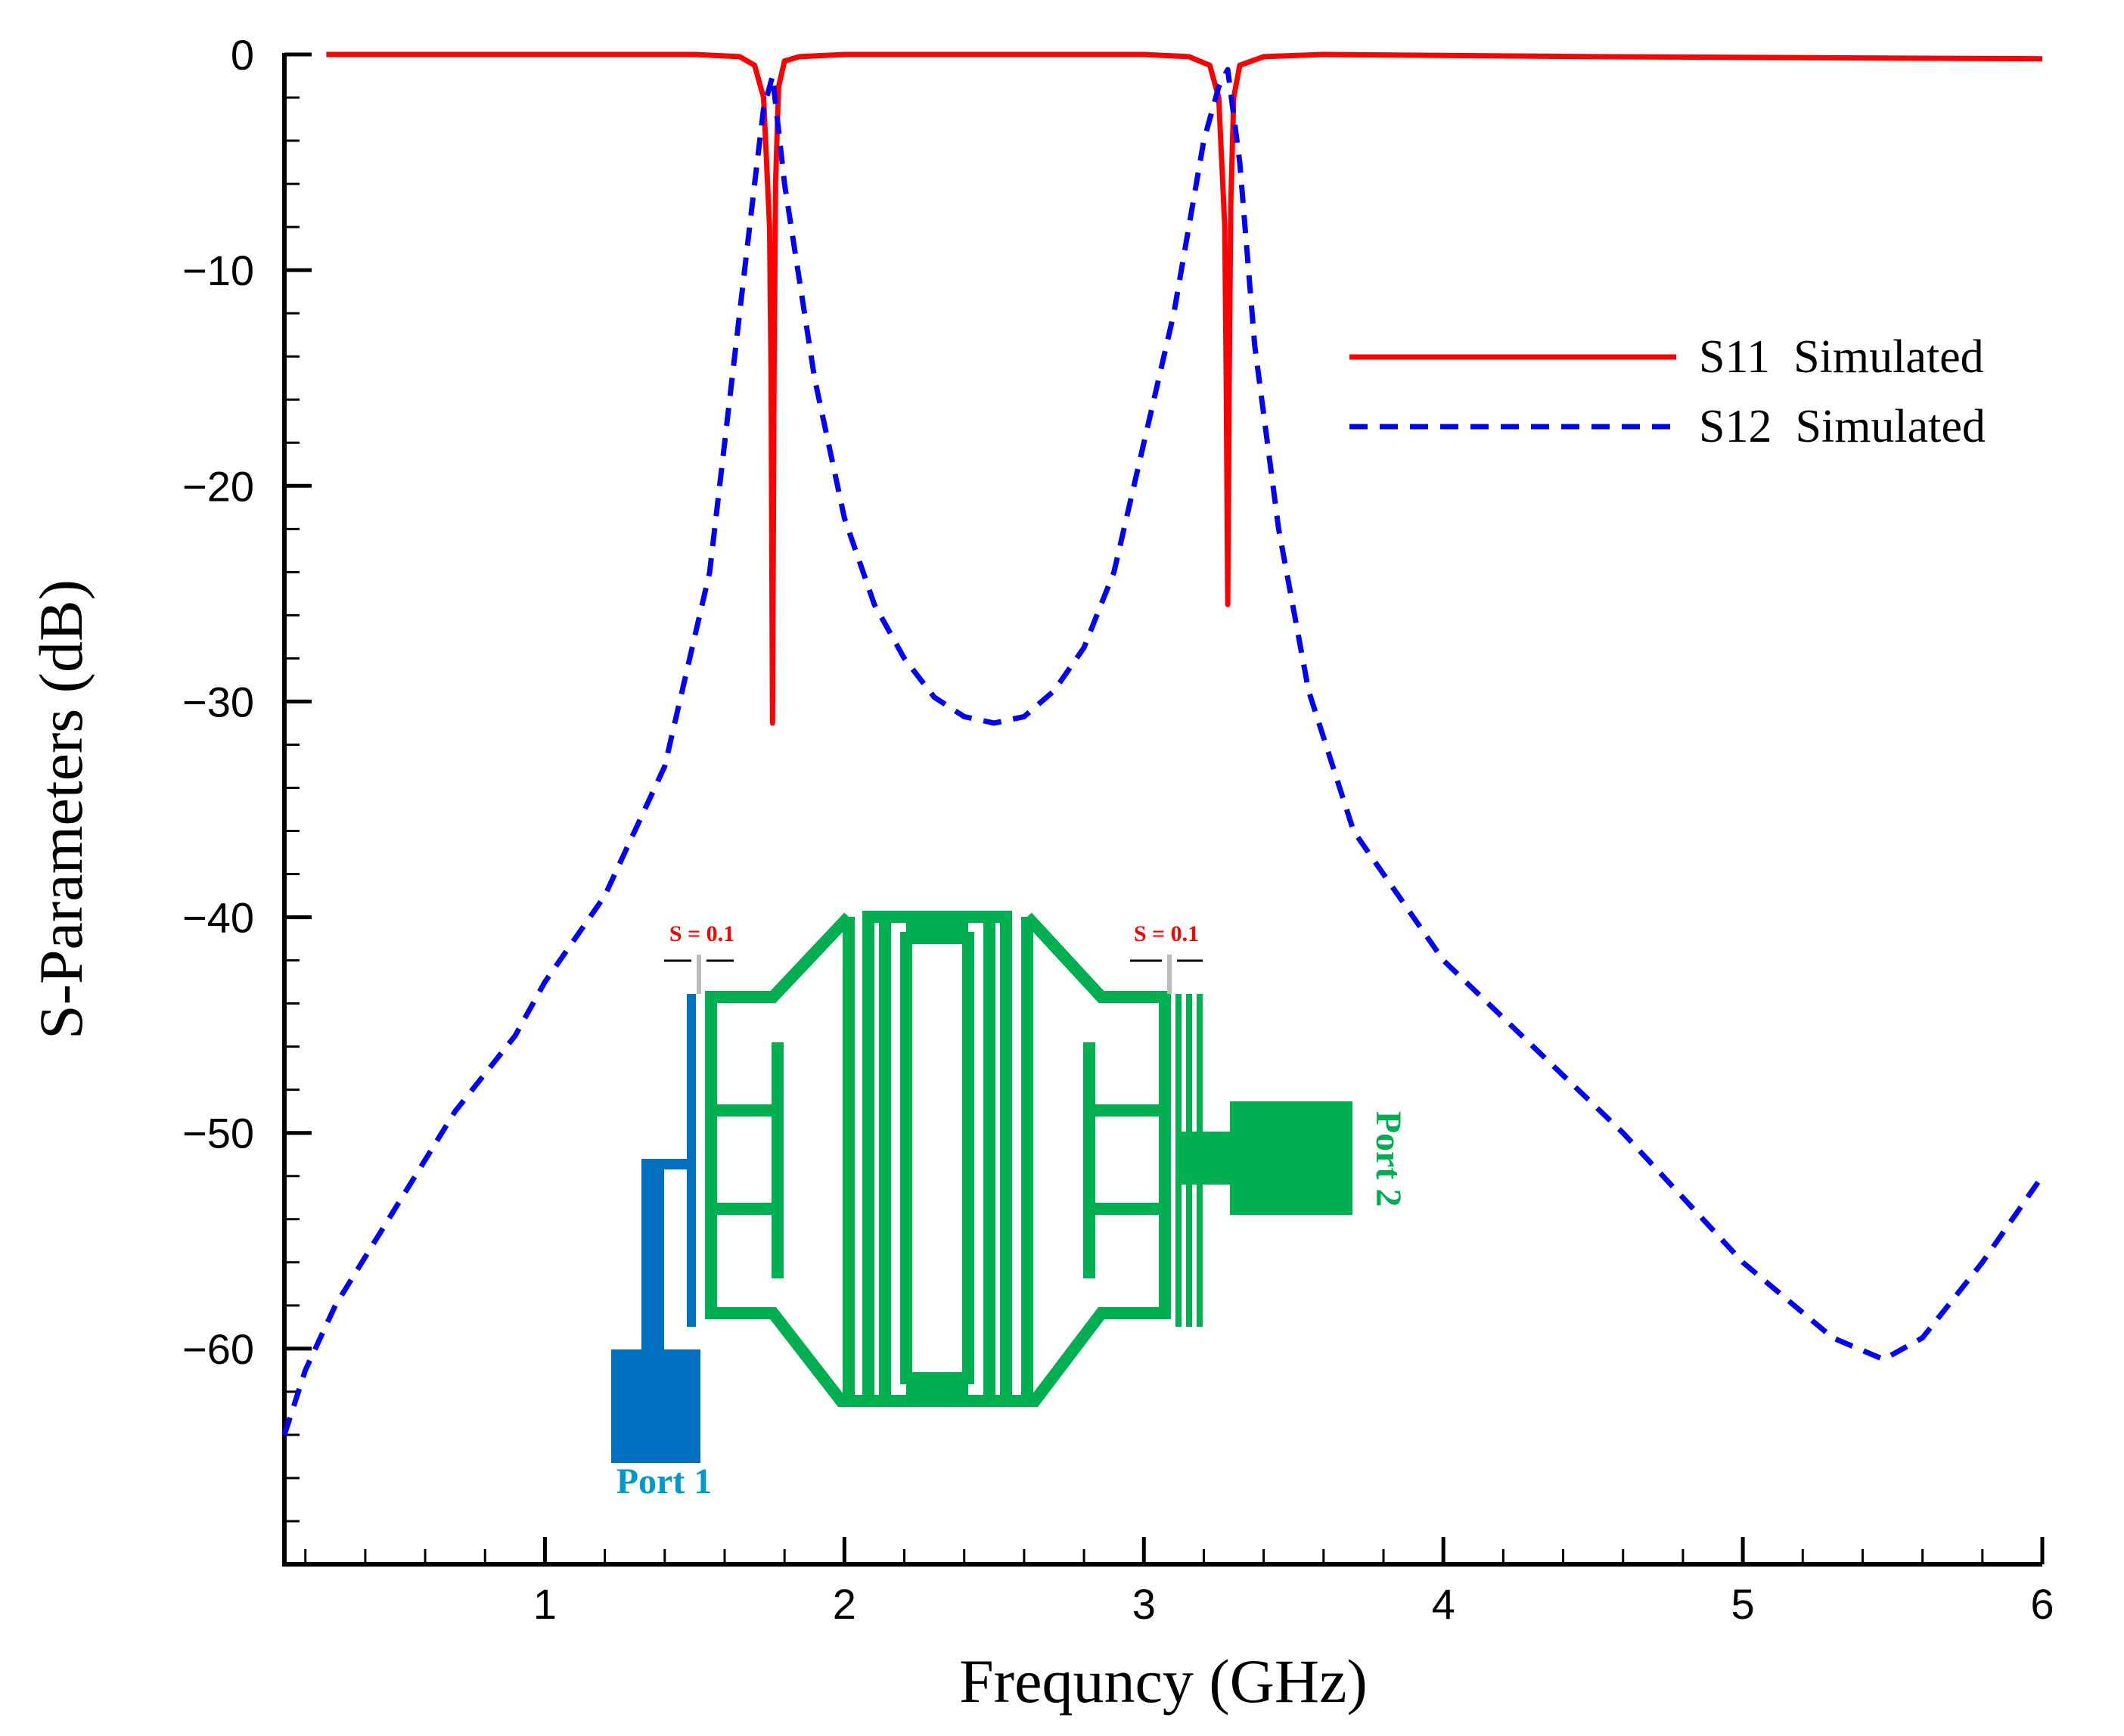 Image resolution: width=2124 pixels, height=1736 pixels. What do you see at coordinates (937, 930) in the screenshot?
I see `center-top-bar` at bounding box center [937, 930].